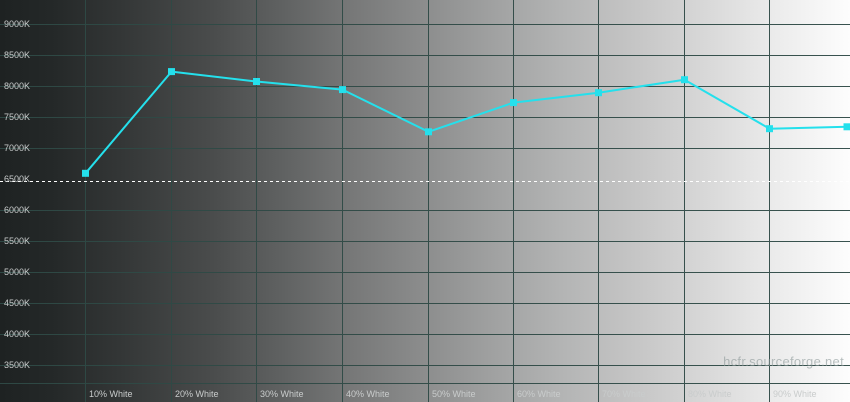  Describe the element at coordinates (513, 103) in the screenshot. I see `series-point-60--white` at that location.